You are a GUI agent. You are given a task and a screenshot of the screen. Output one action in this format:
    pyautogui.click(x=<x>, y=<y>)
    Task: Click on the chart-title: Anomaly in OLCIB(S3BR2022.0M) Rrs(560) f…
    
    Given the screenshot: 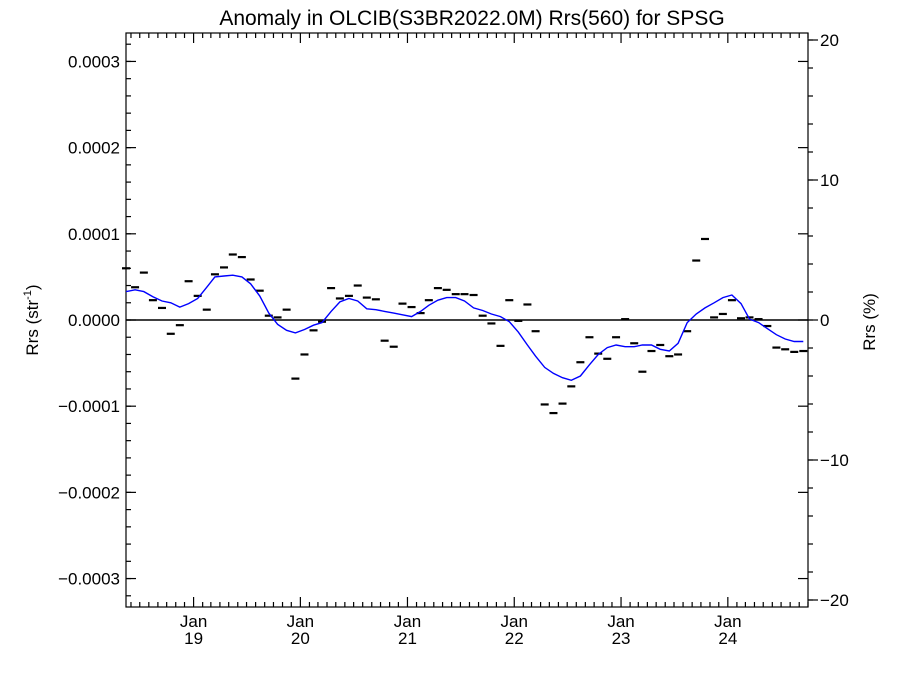 What is the action you would take?
    pyautogui.click(x=471, y=18)
    